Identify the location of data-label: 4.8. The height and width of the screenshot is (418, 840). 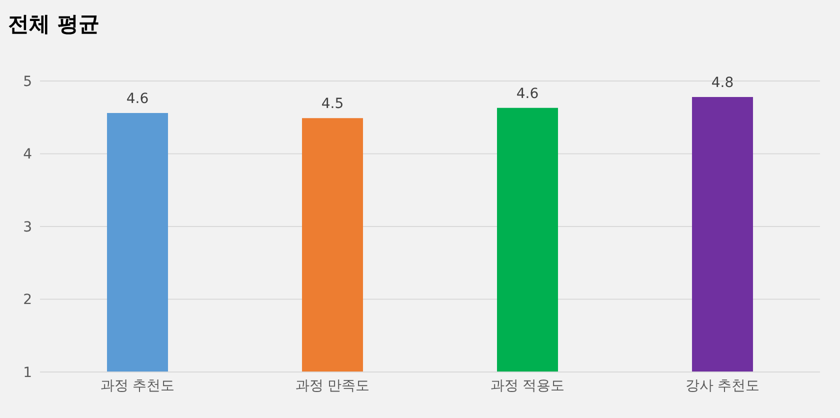
(722, 83).